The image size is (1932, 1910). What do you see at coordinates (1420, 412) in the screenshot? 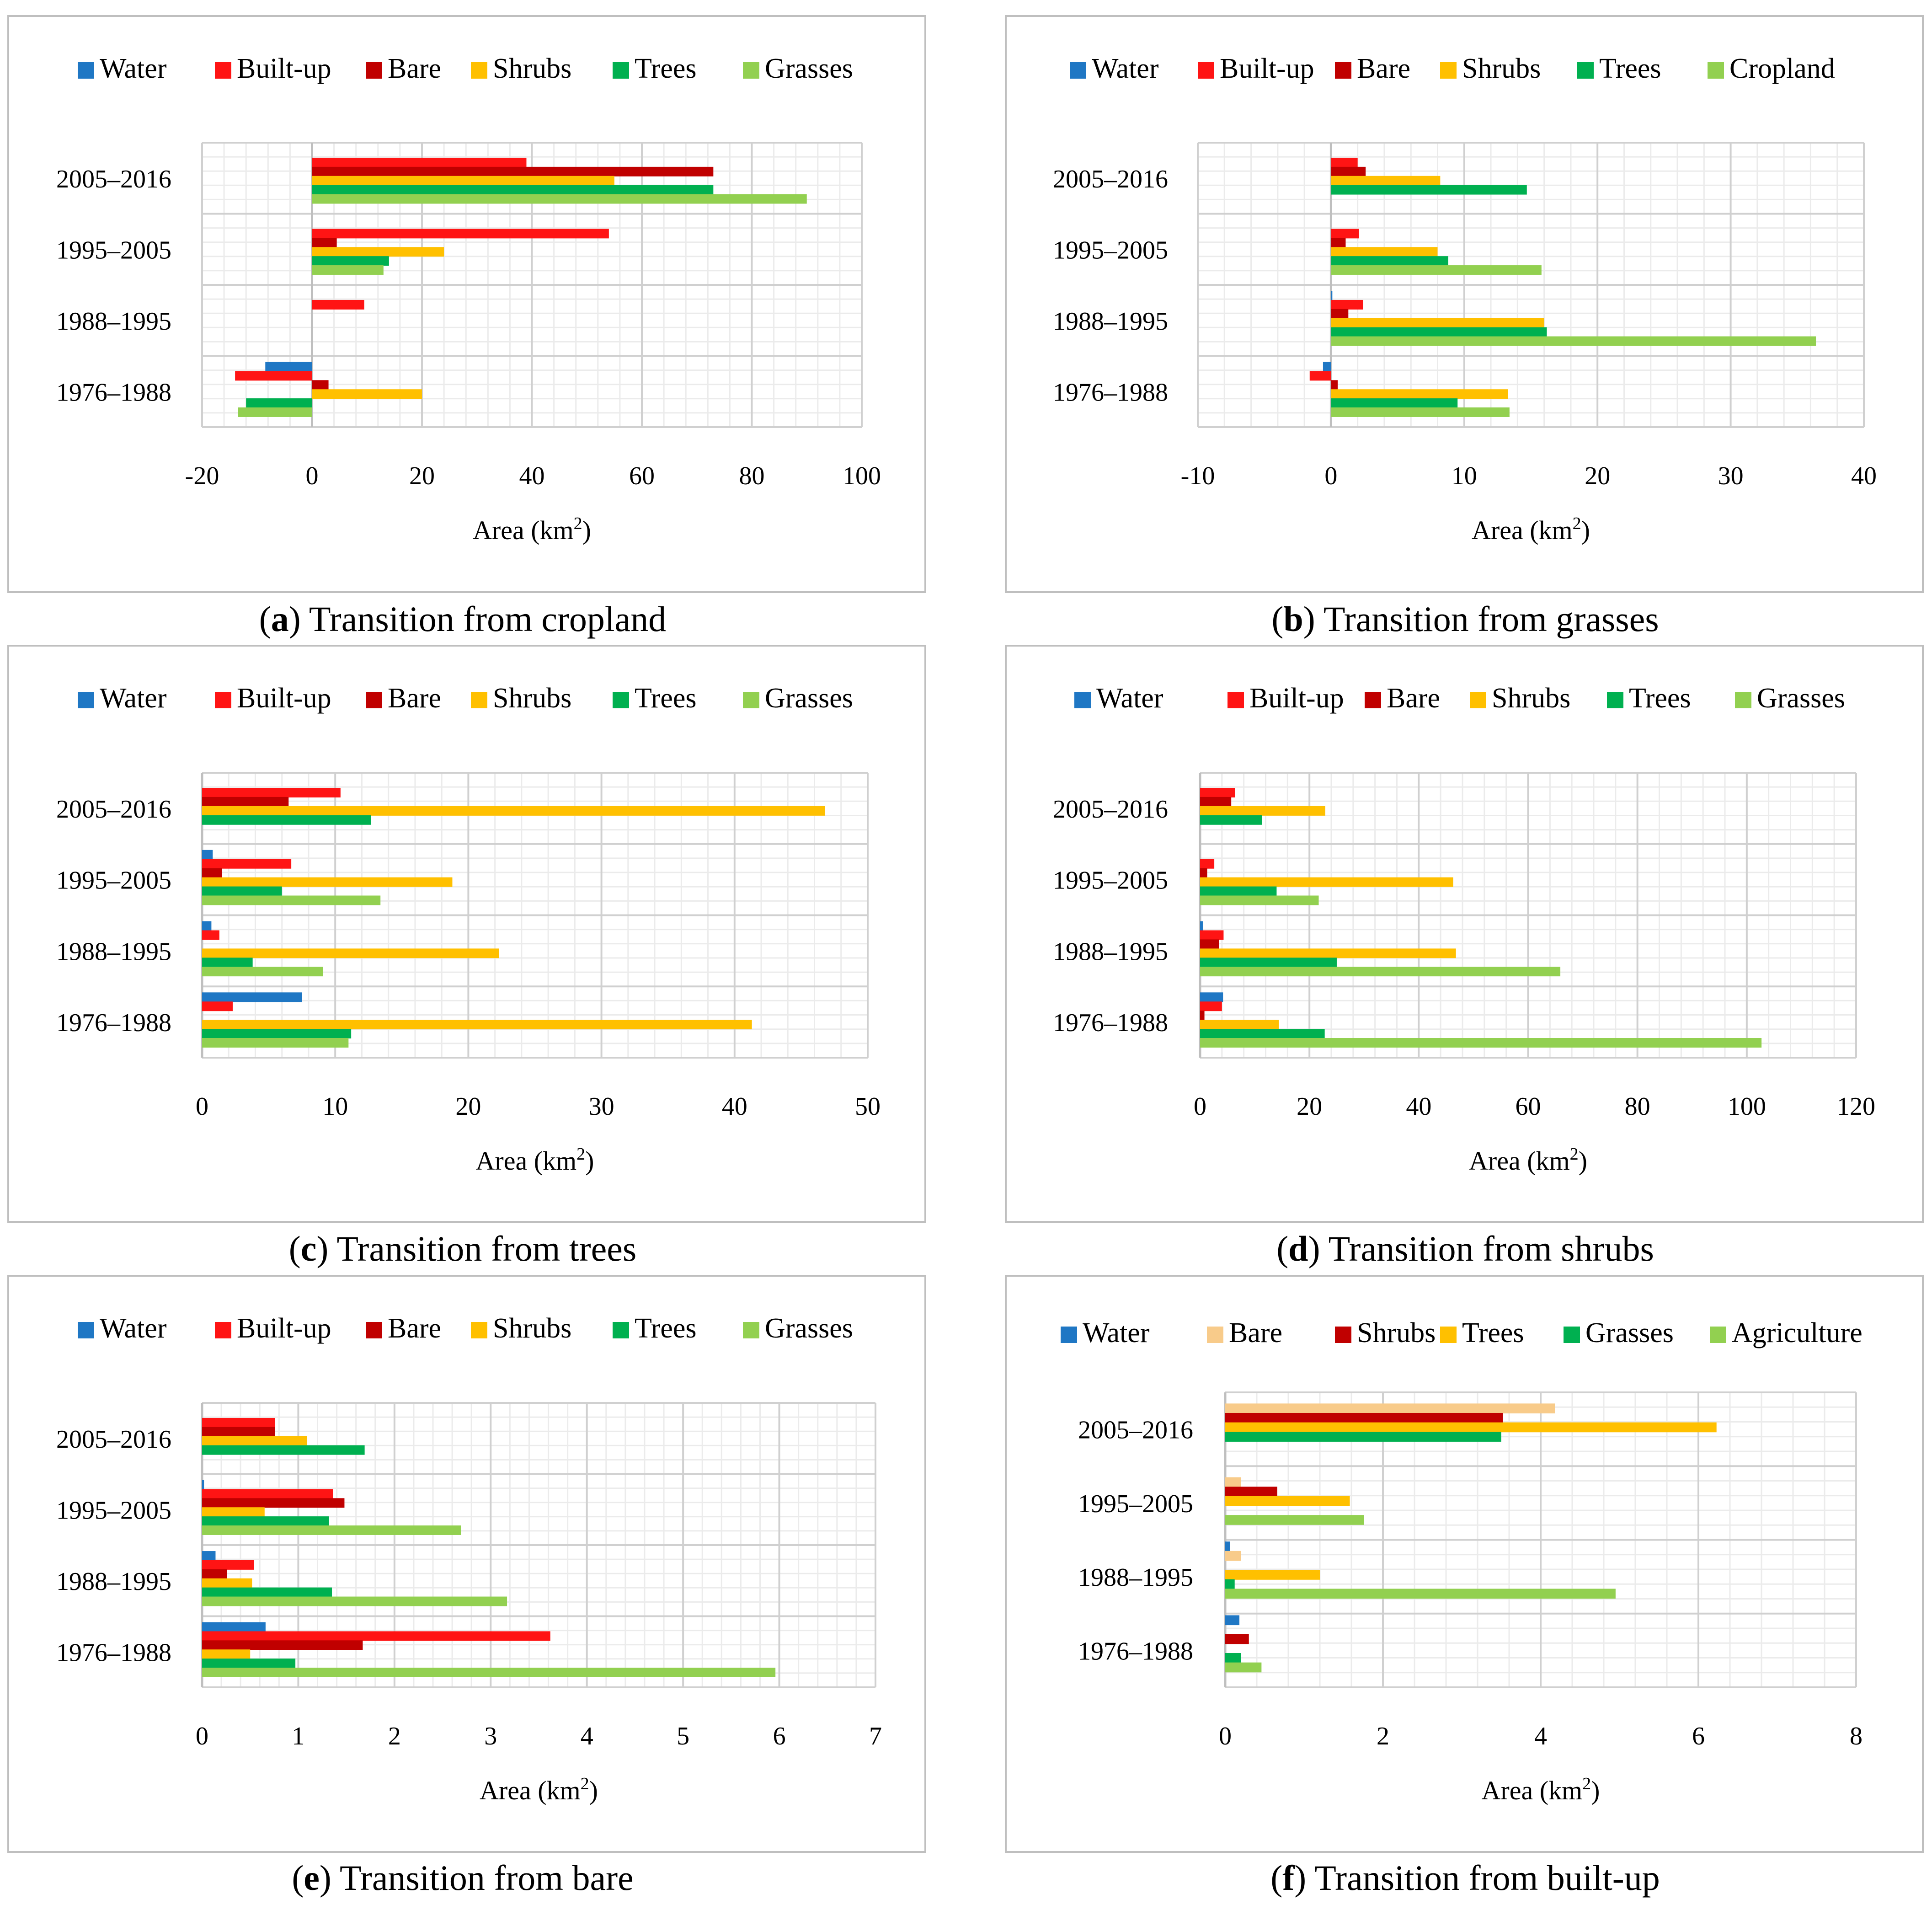
I see `bar-cropland-1976–1988` at bounding box center [1420, 412].